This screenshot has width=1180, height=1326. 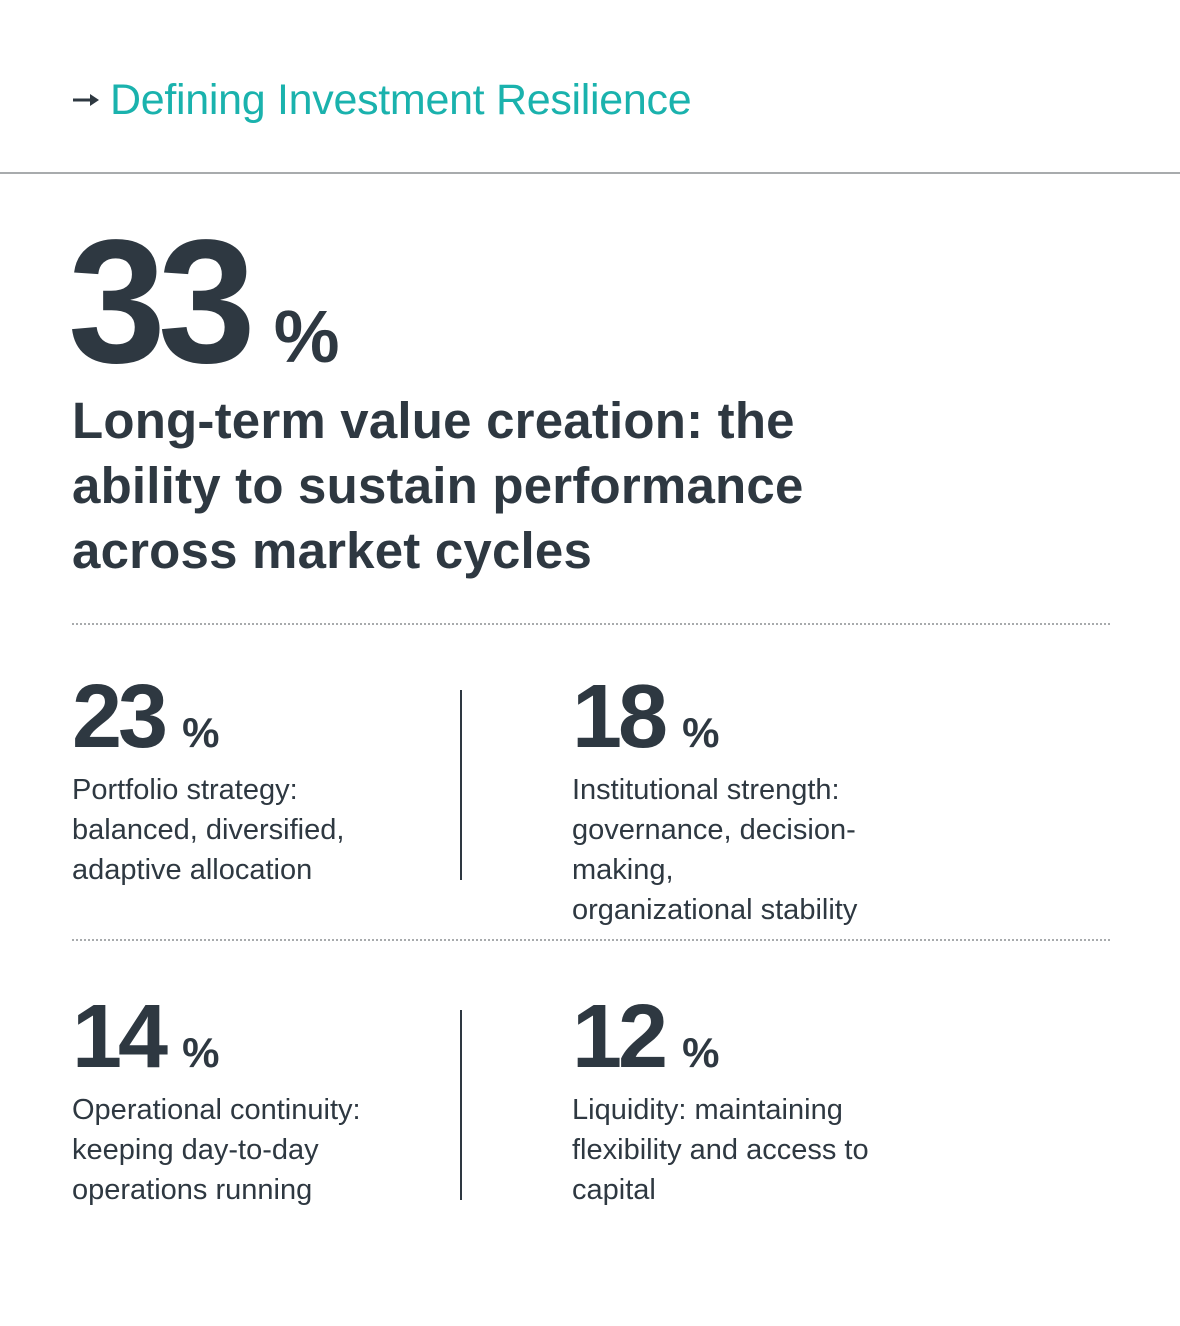 What do you see at coordinates (192, 870) in the screenshot?
I see `stat-description-line: adaptive allocation` at bounding box center [192, 870].